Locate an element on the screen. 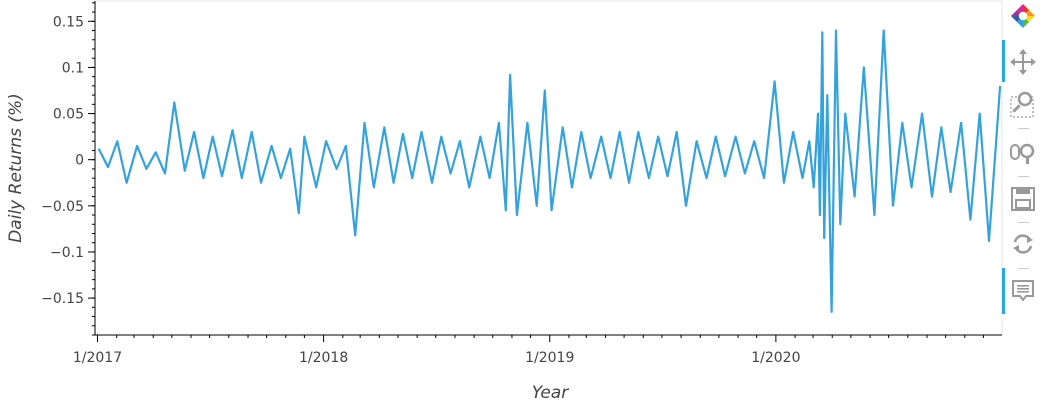 Image resolution: width=1045 pixels, height=406 pixels. x-tick-label: 1/2019 is located at coordinates (549, 358).